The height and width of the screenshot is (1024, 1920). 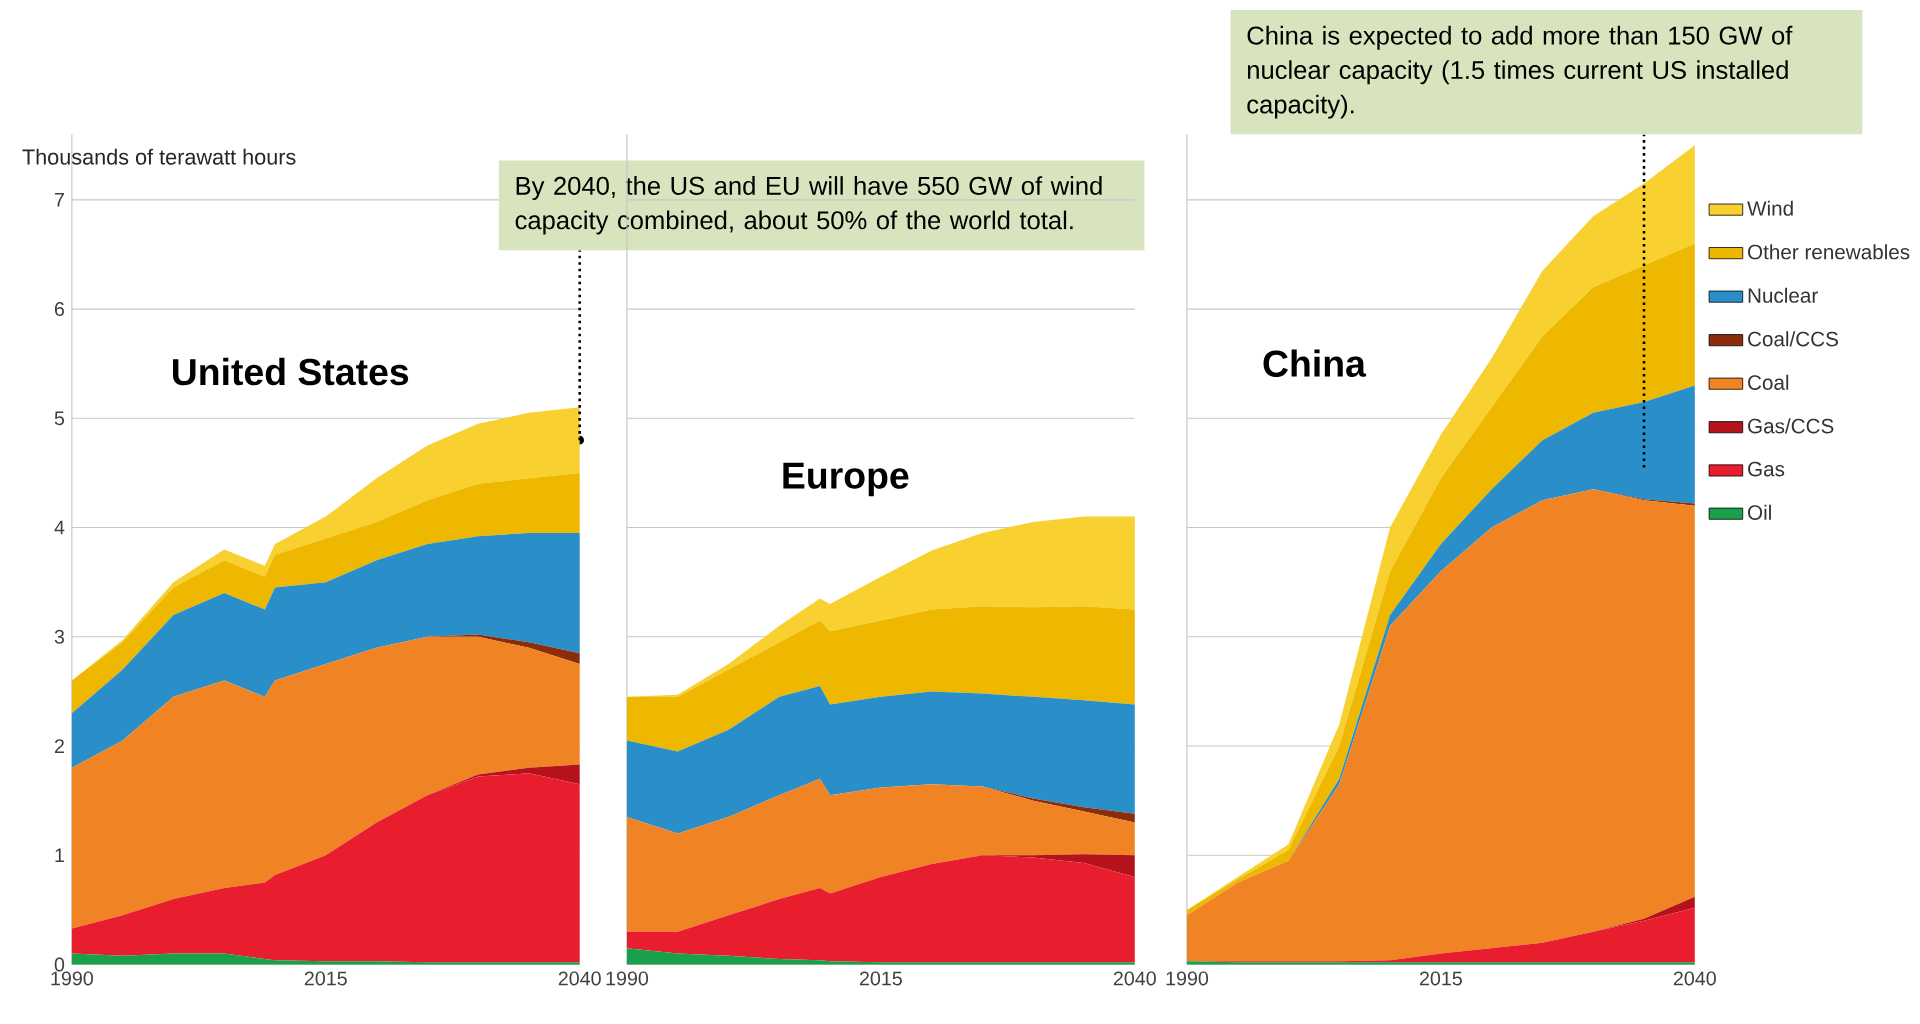 I want to click on legend-label: Nuclear, so click(x=1783, y=295).